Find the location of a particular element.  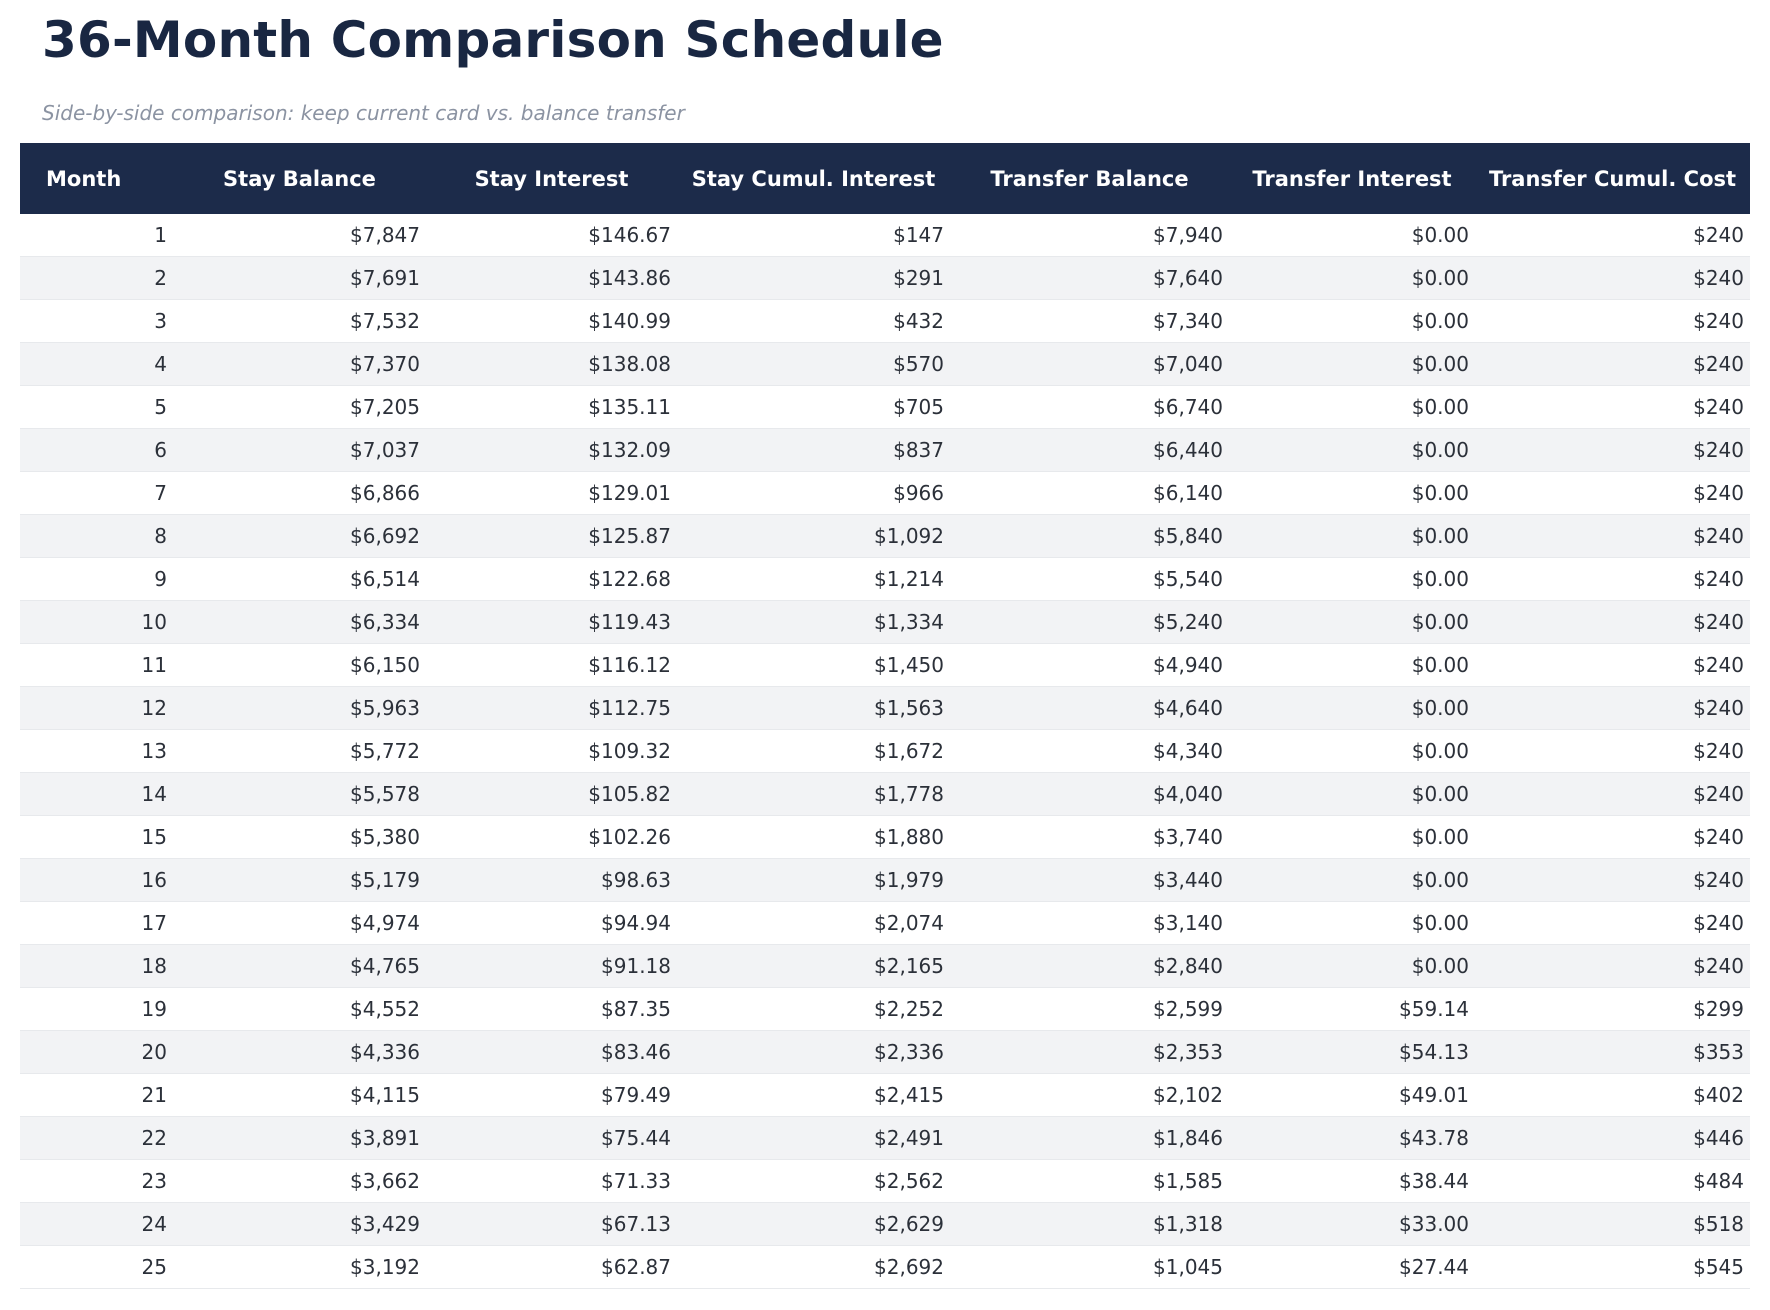

table-cell: $75.44 is located at coordinates (636, 1138).